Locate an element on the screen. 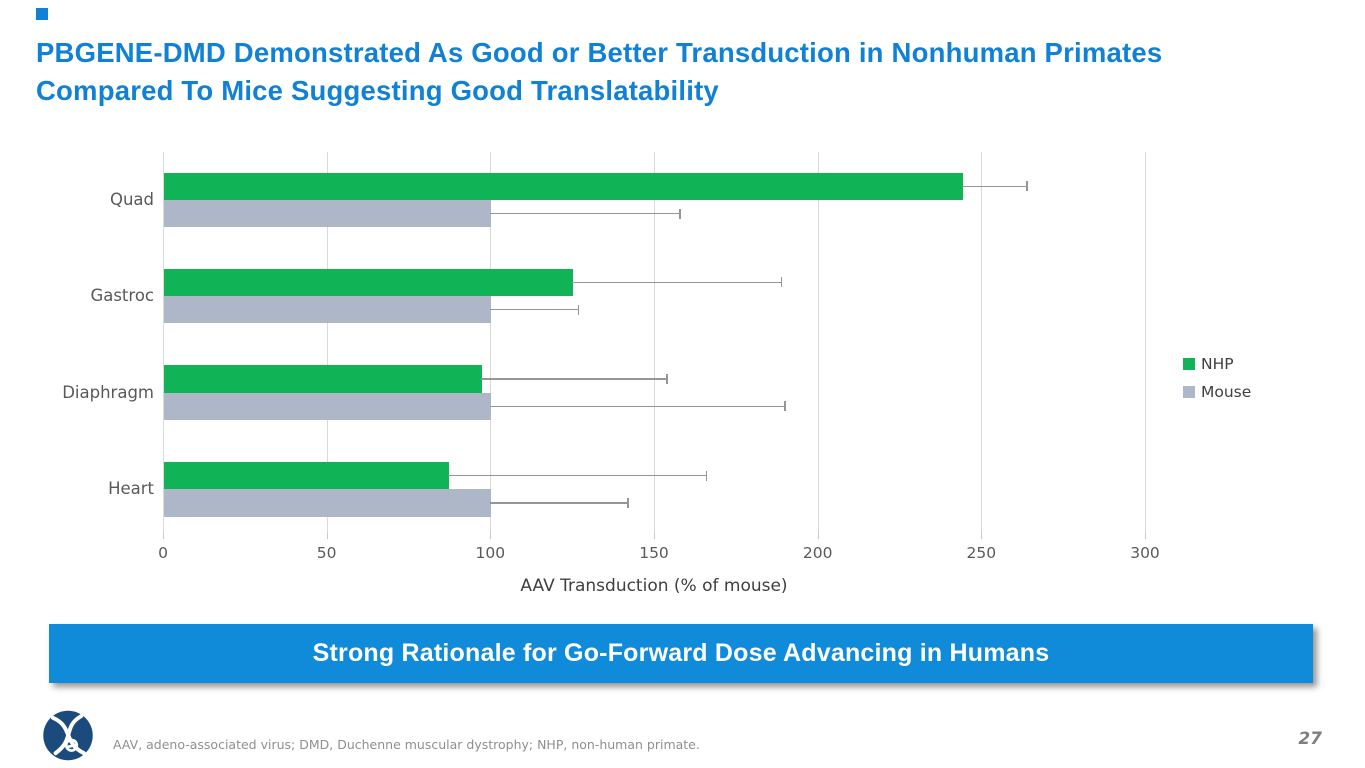 The height and width of the screenshot is (768, 1365). category-label-diaphragm: Diaphragm is located at coordinates (108, 392).